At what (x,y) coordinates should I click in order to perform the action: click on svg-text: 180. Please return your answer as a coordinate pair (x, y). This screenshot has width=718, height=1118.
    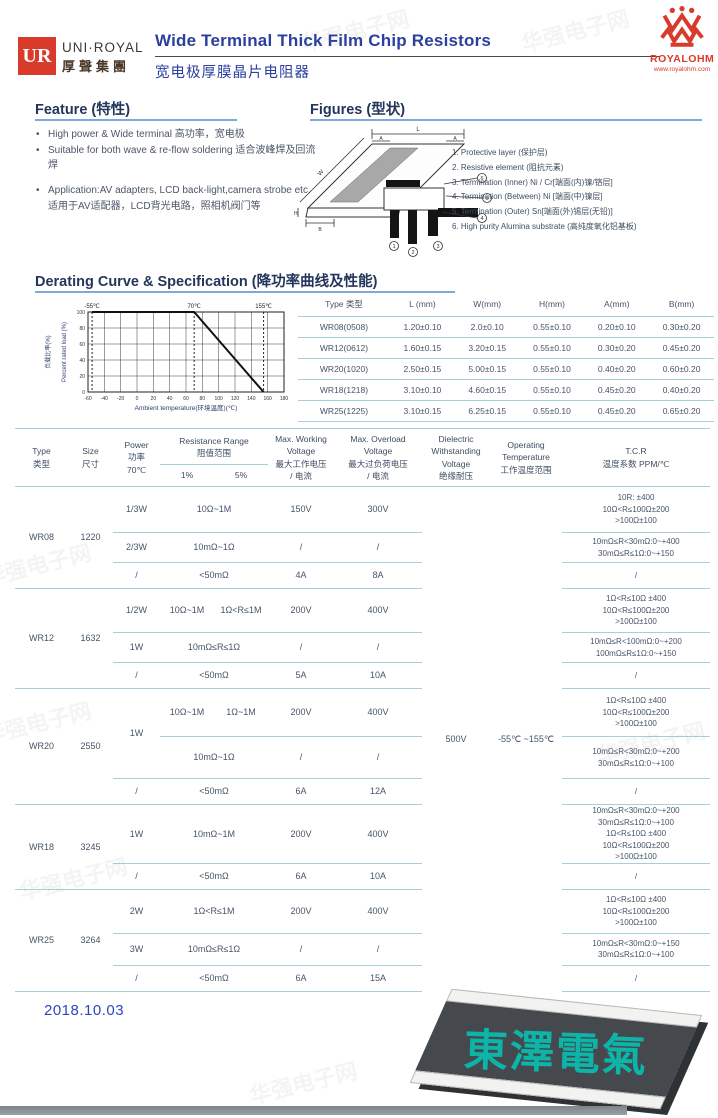
    Looking at the image, I should click on (284, 399).